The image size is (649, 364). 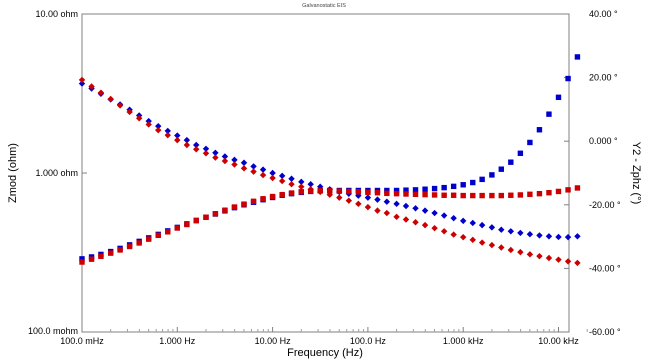 What do you see at coordinates (53, 331) in the screenshot?
I see `y-left-tick-label: 100.0 mohm` at bounding box center [53, 331].